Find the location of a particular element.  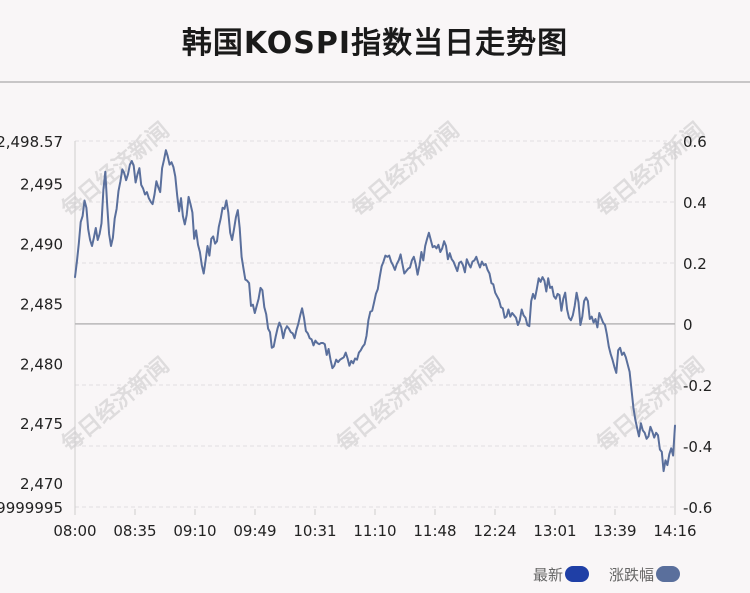

left-tick-label: 2,470 is located at coordinates (41, 484).